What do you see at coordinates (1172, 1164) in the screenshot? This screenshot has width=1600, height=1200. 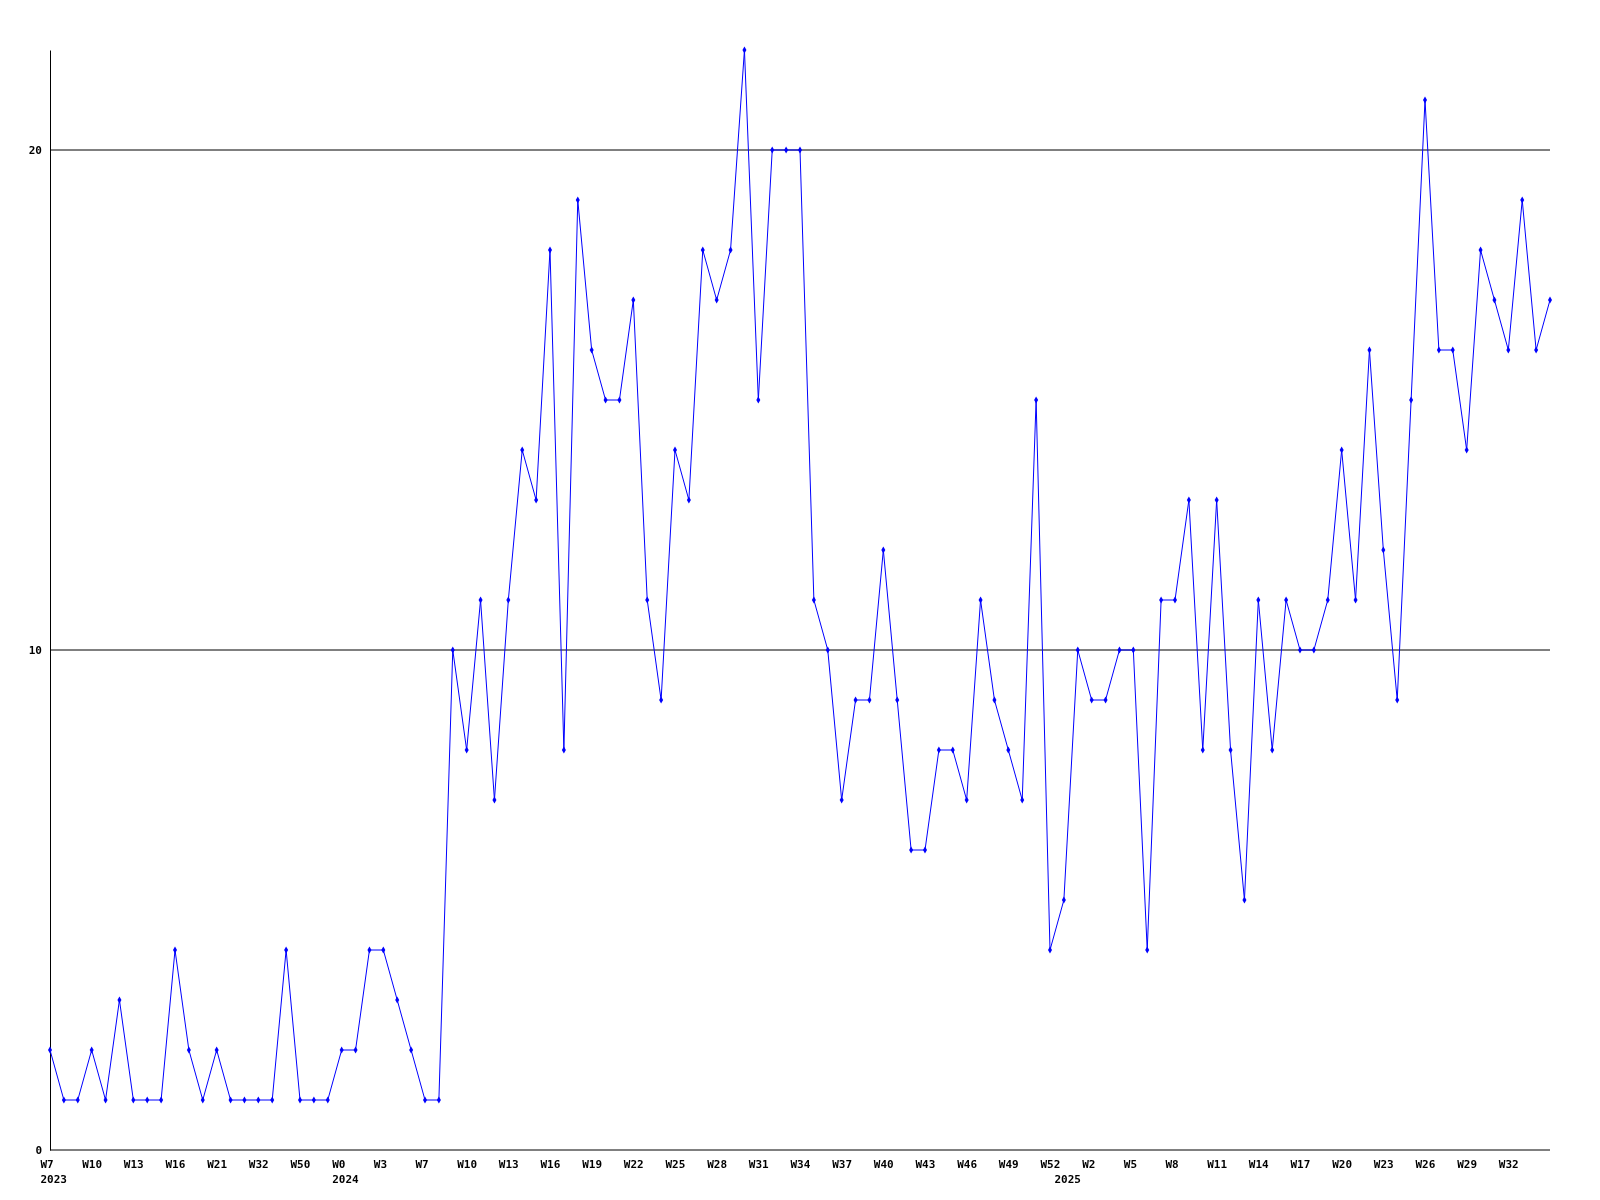 I see `x-tick-label: W8` at bounding box center [1172, 1164].